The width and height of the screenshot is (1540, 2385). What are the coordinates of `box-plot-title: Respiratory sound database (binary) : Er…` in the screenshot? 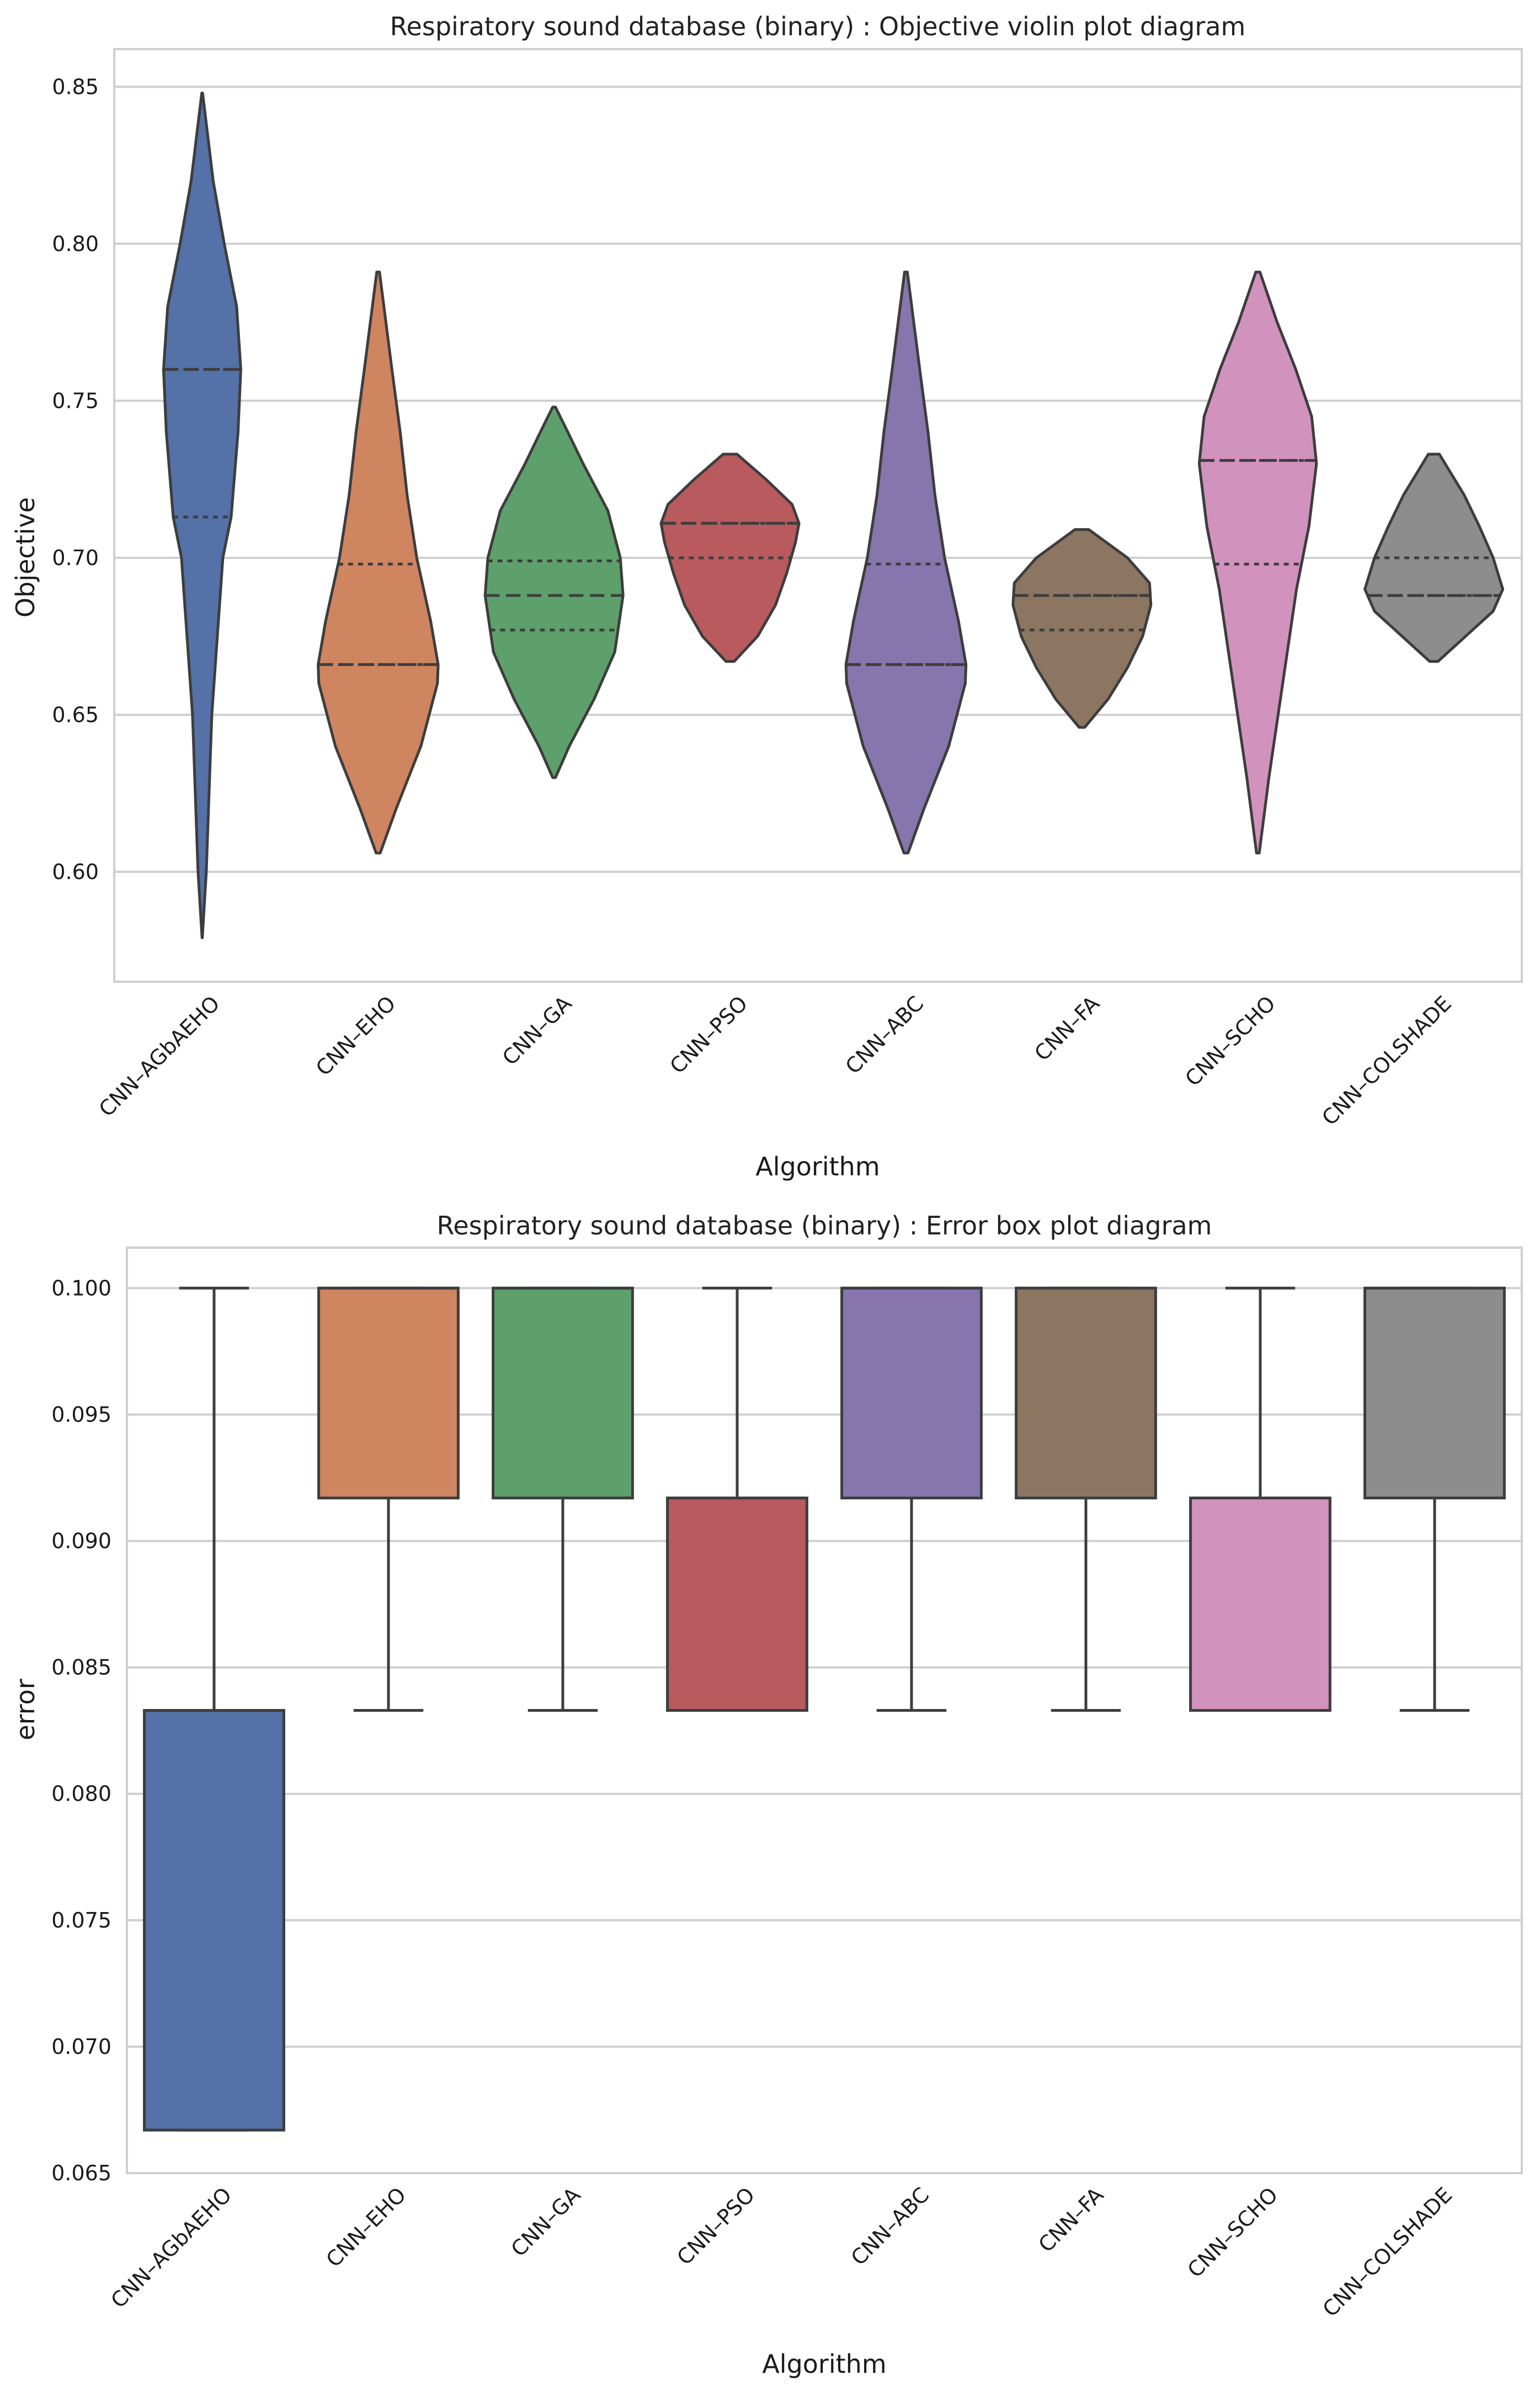 It's located at (824, 1226).